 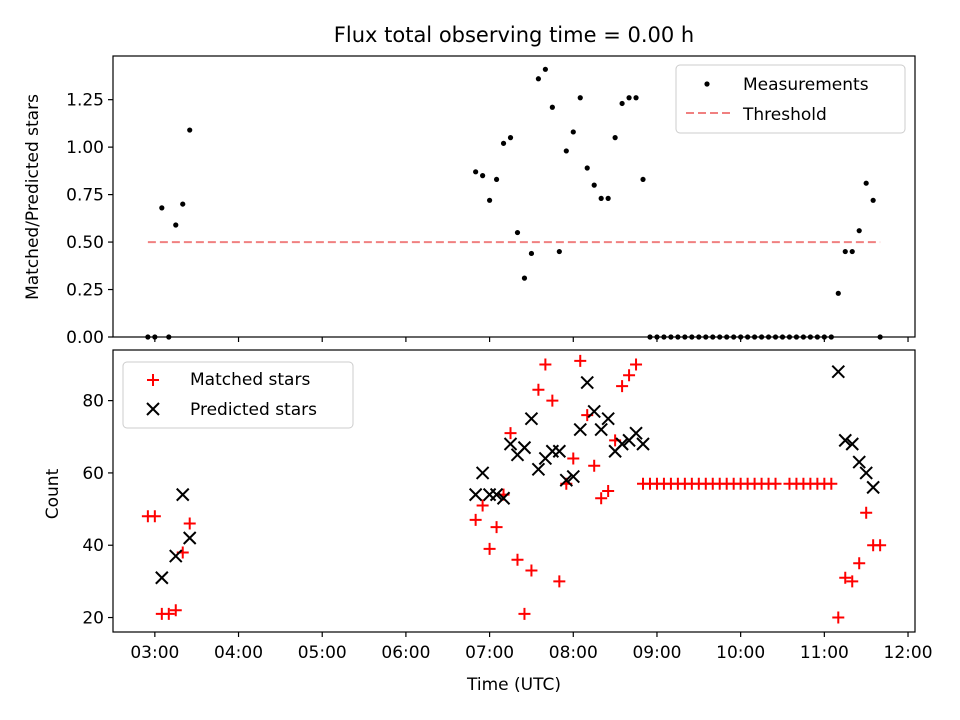 What do you see at coordinates (250, 380) in the screenshot?
I see `legend-matched-label: Matched stars` at bounding box center [250, 380].